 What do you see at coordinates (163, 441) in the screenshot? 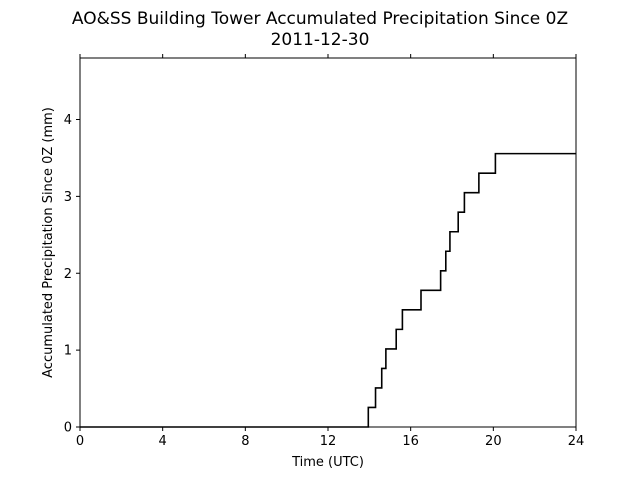
I see `x-tick-label: 4` at bounding box center [163, 441].